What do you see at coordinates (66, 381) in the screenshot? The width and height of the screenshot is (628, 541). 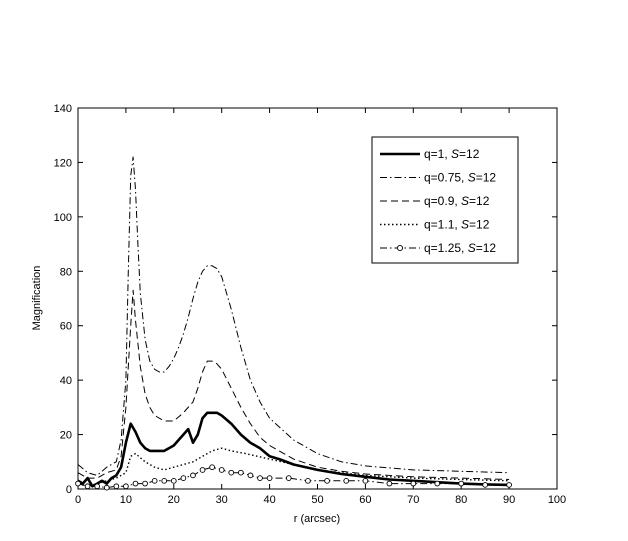 I see `y-tick-label: 40` at bounding box center [66, 381].